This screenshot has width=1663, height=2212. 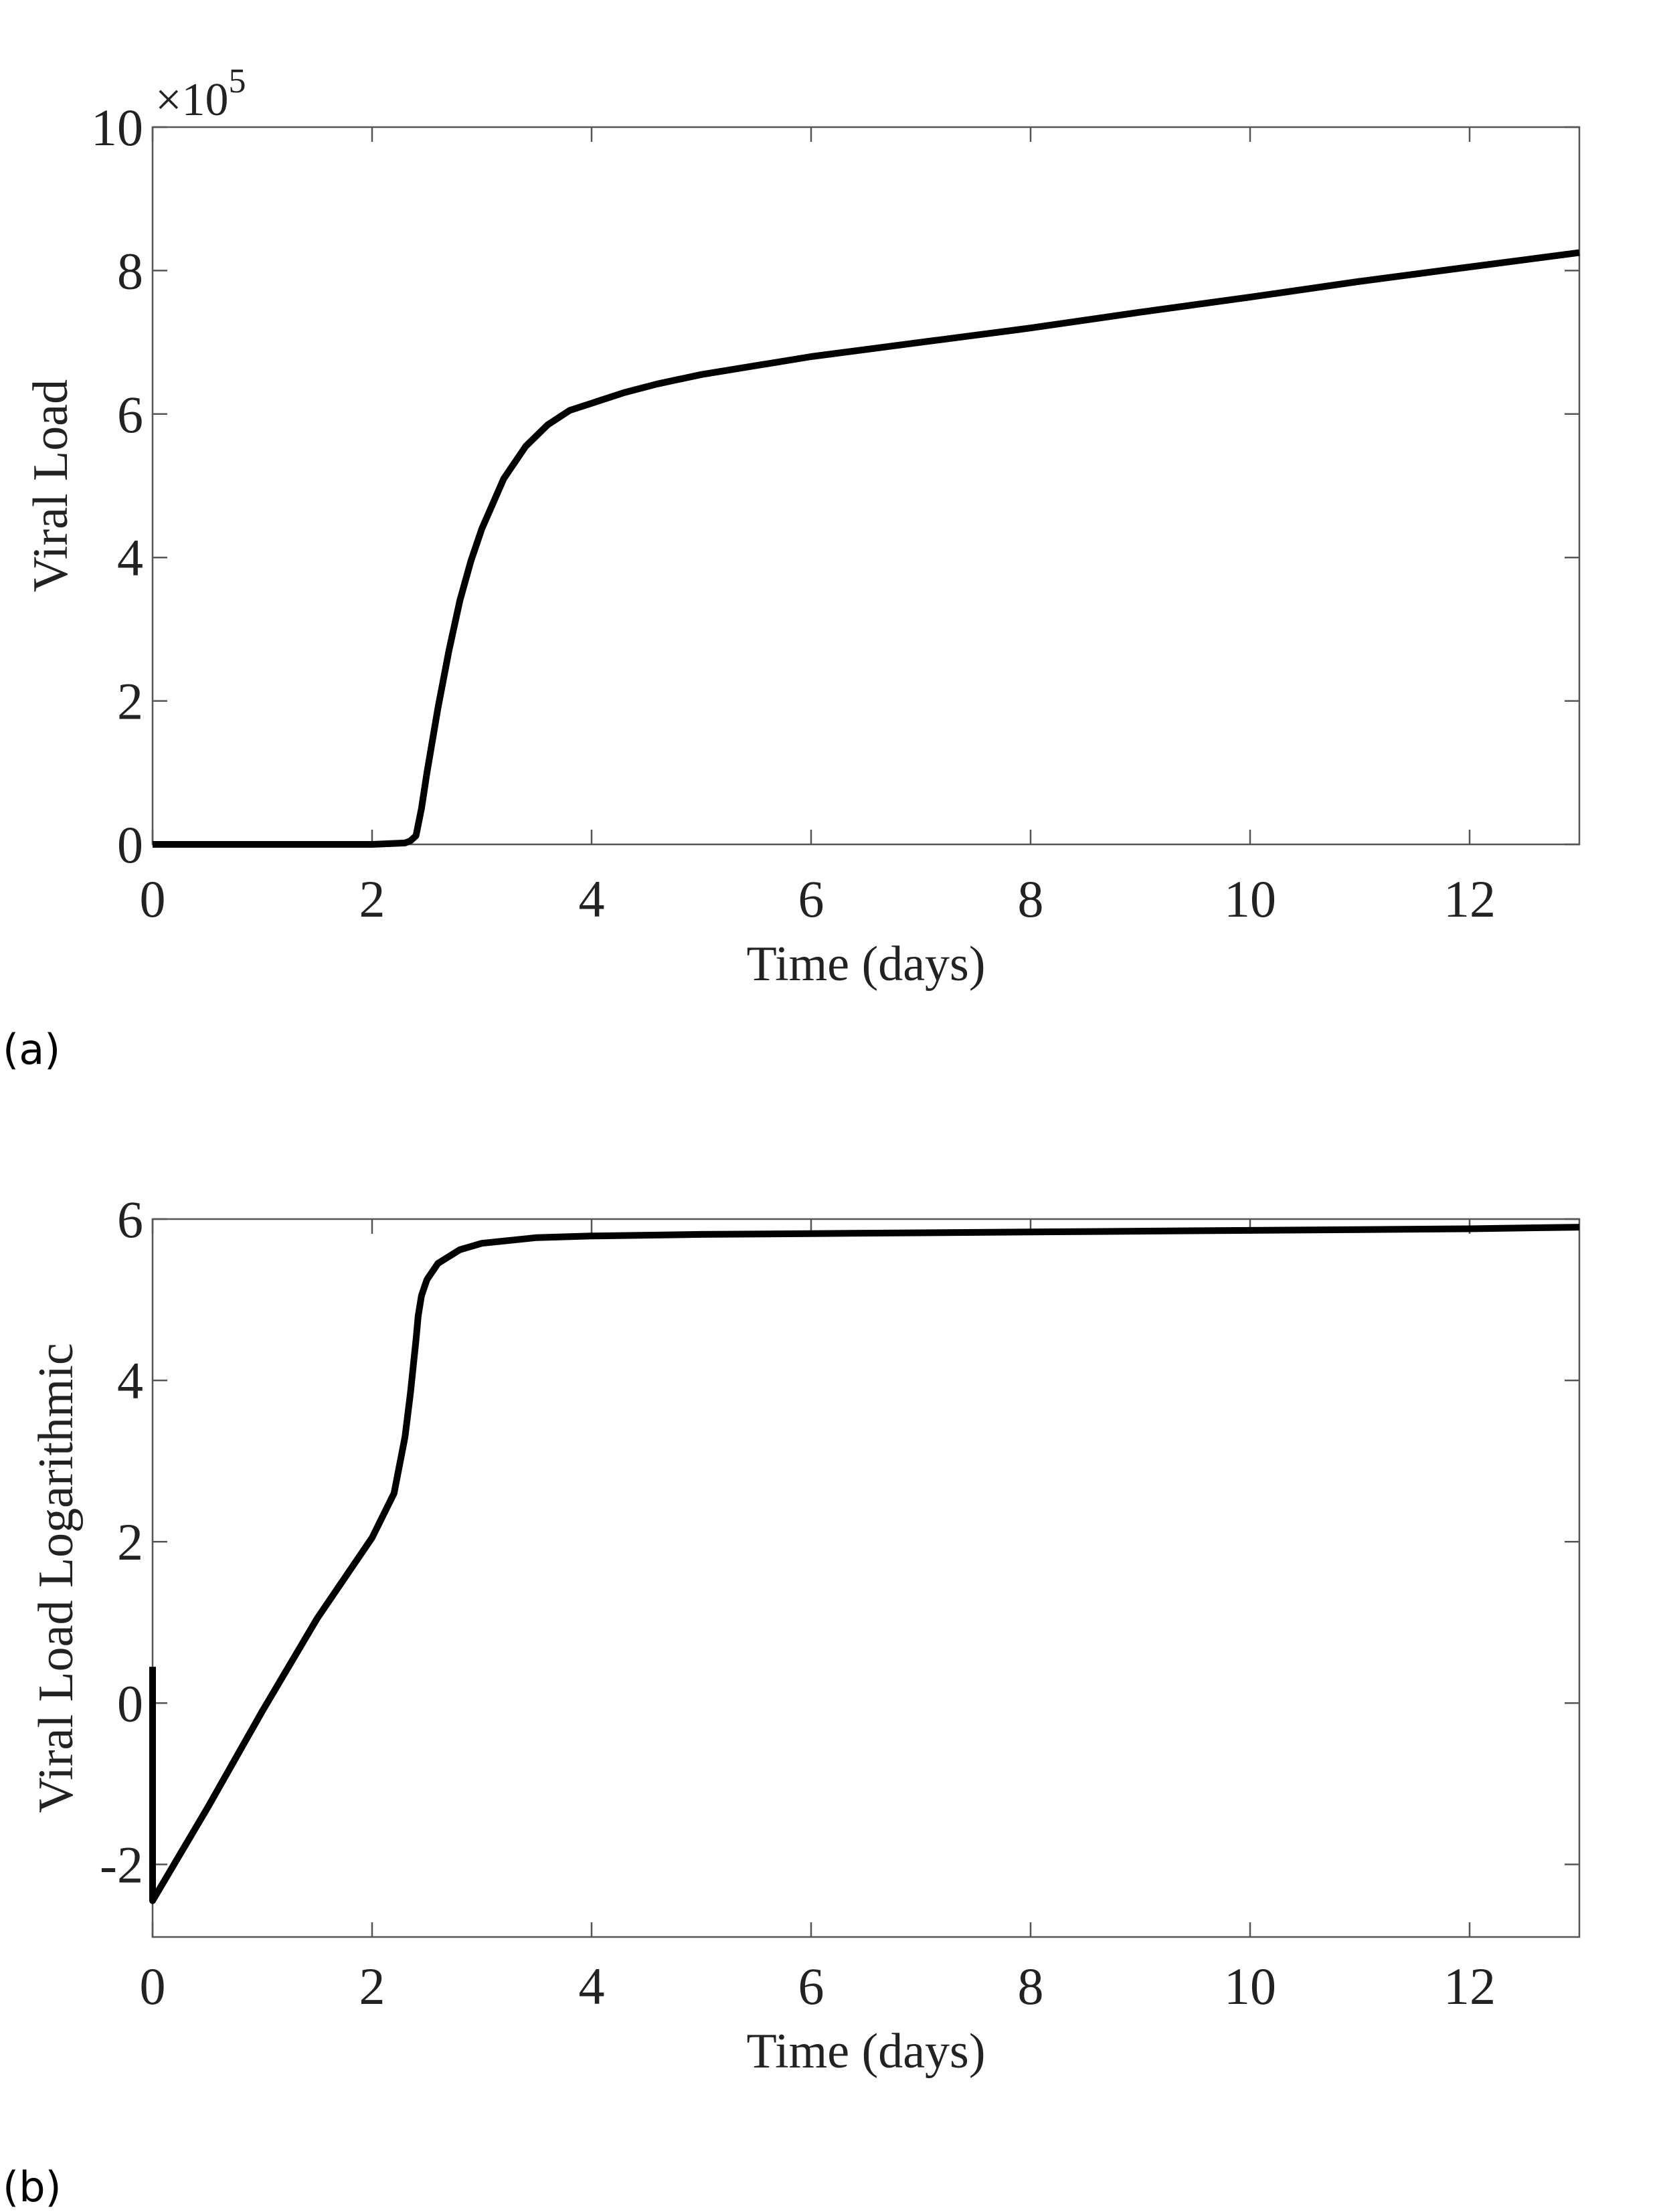 I want to click on y-exponent-power: 5, so click(x=237, y=81).